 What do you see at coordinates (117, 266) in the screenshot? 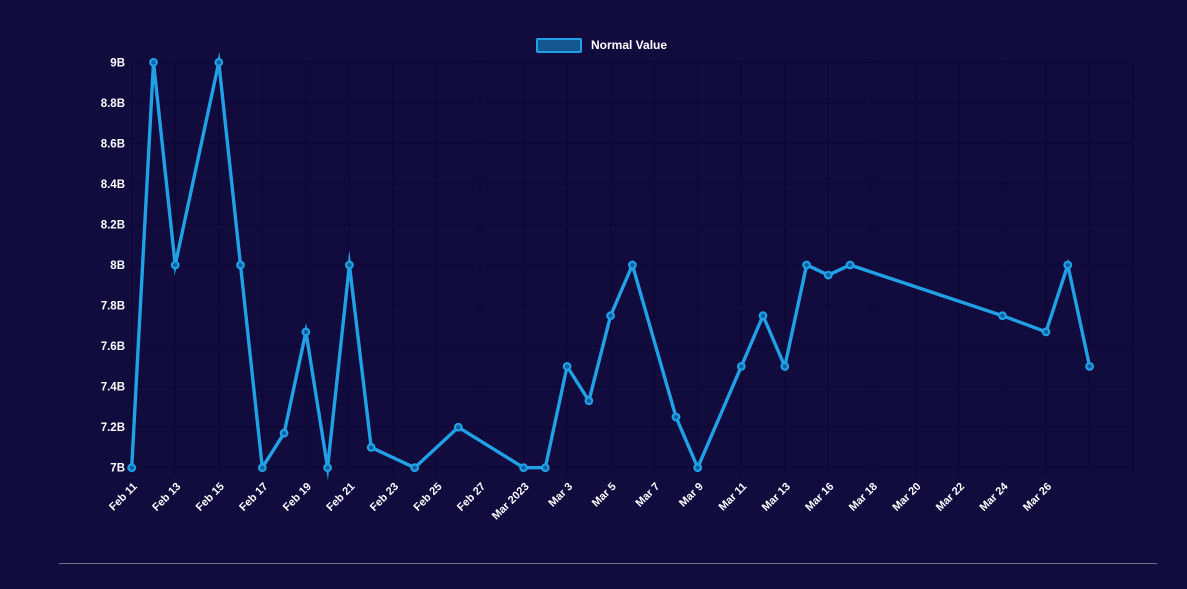
I see `y-axis-label: 8B` at bounding box center [117, 266].